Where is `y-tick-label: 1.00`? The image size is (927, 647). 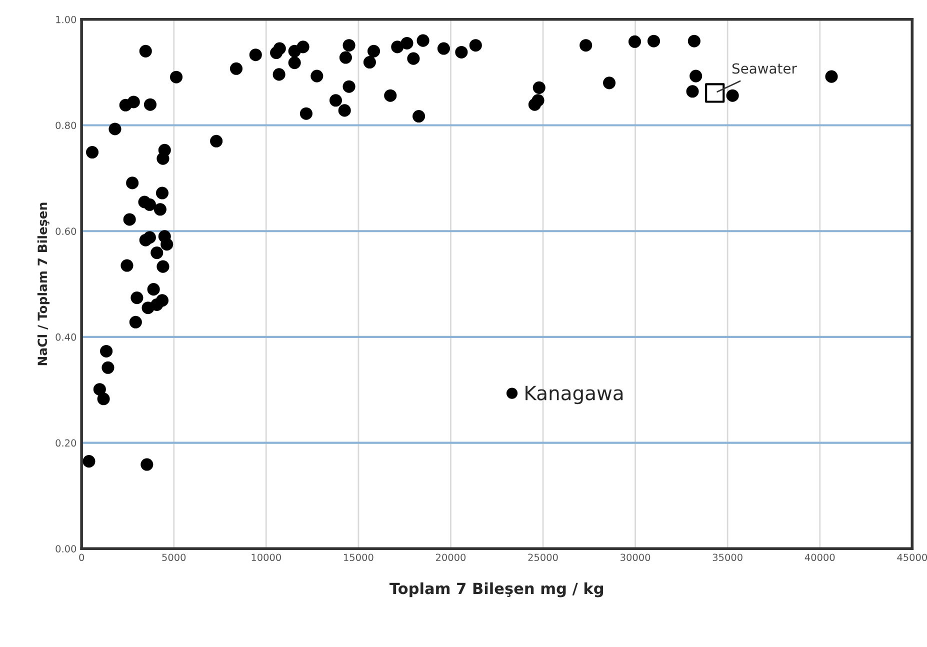
y-tick-label: 1.00 is located at coordinates (66, 20).